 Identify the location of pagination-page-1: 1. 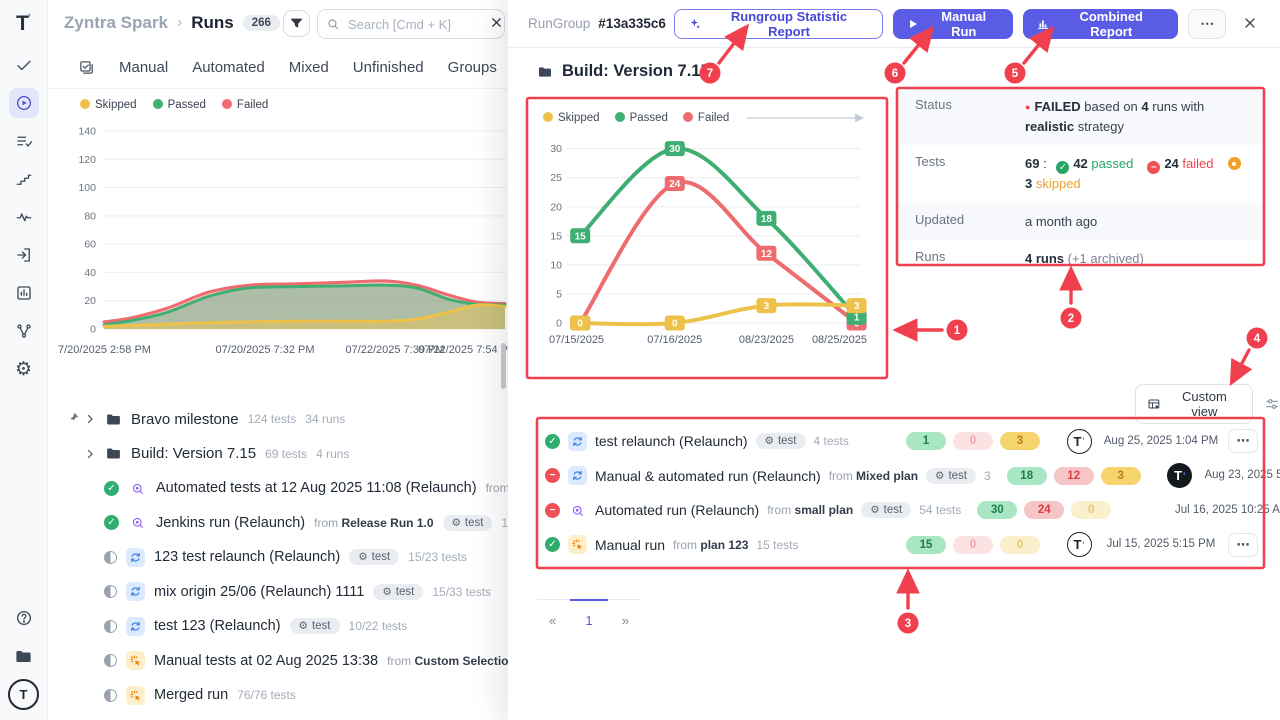
(589, 613).